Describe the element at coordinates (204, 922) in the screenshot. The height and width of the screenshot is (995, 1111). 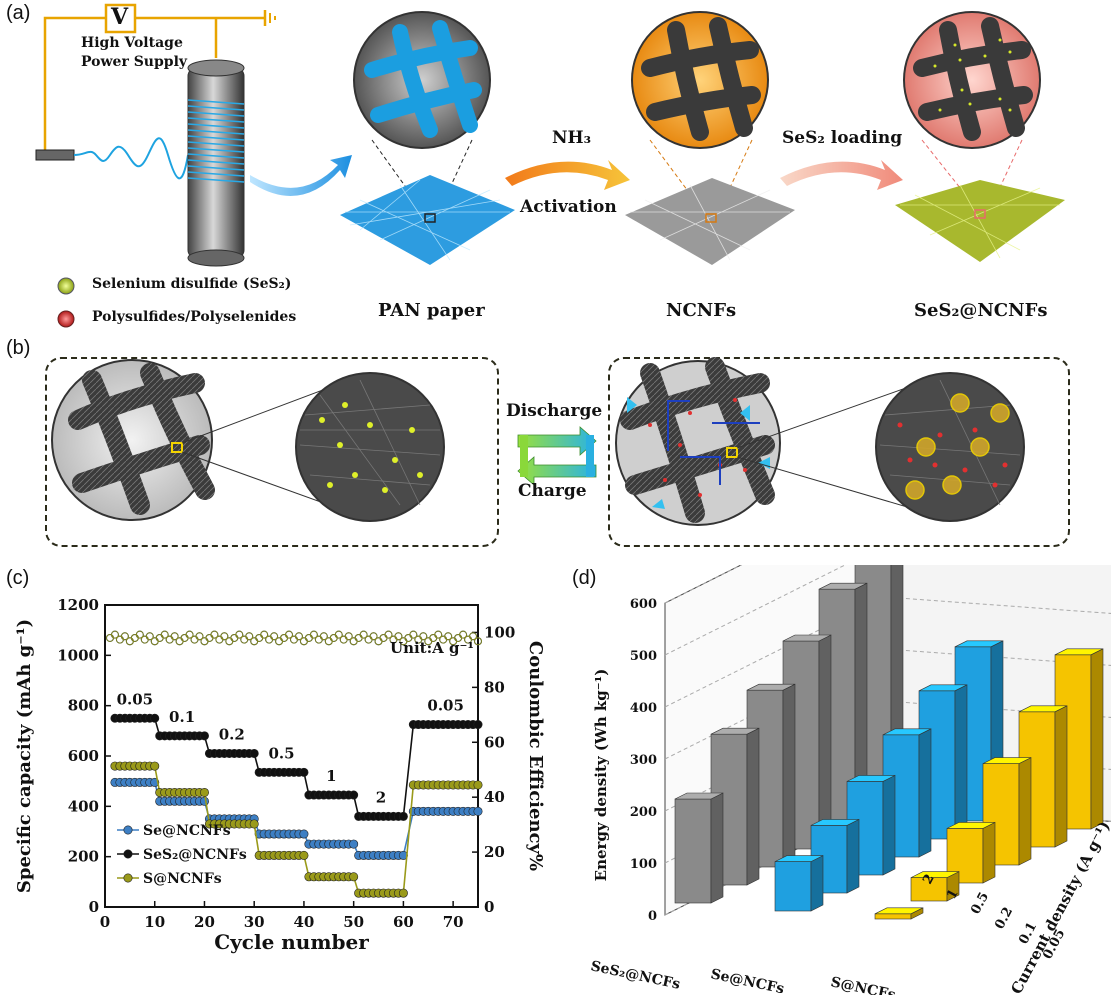
I see `x-tick-label: 20` at that location.